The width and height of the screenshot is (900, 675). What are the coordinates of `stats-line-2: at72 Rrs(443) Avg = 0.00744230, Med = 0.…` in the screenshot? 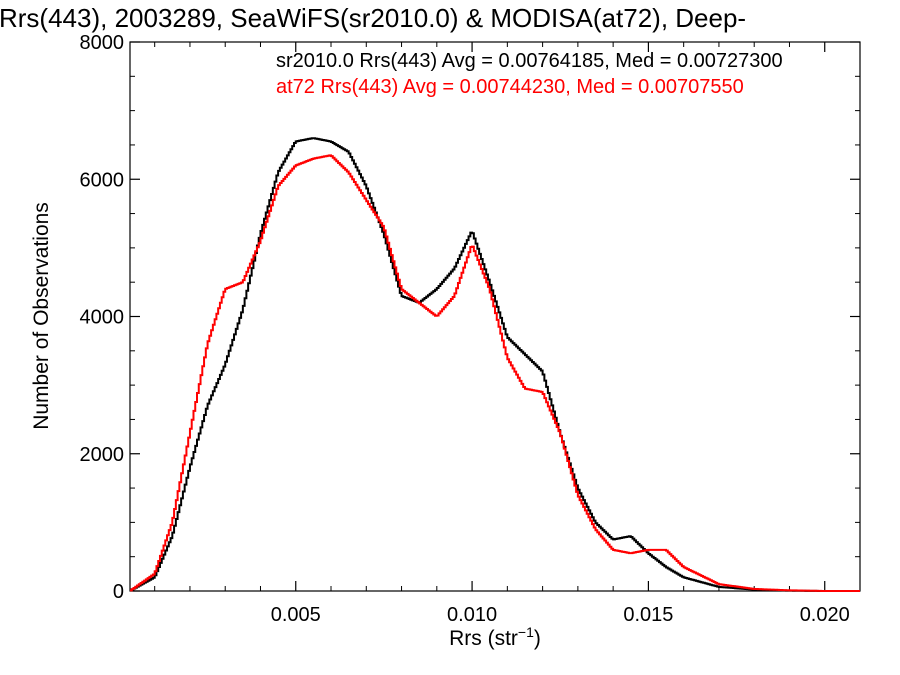 It's located at (510, 87).